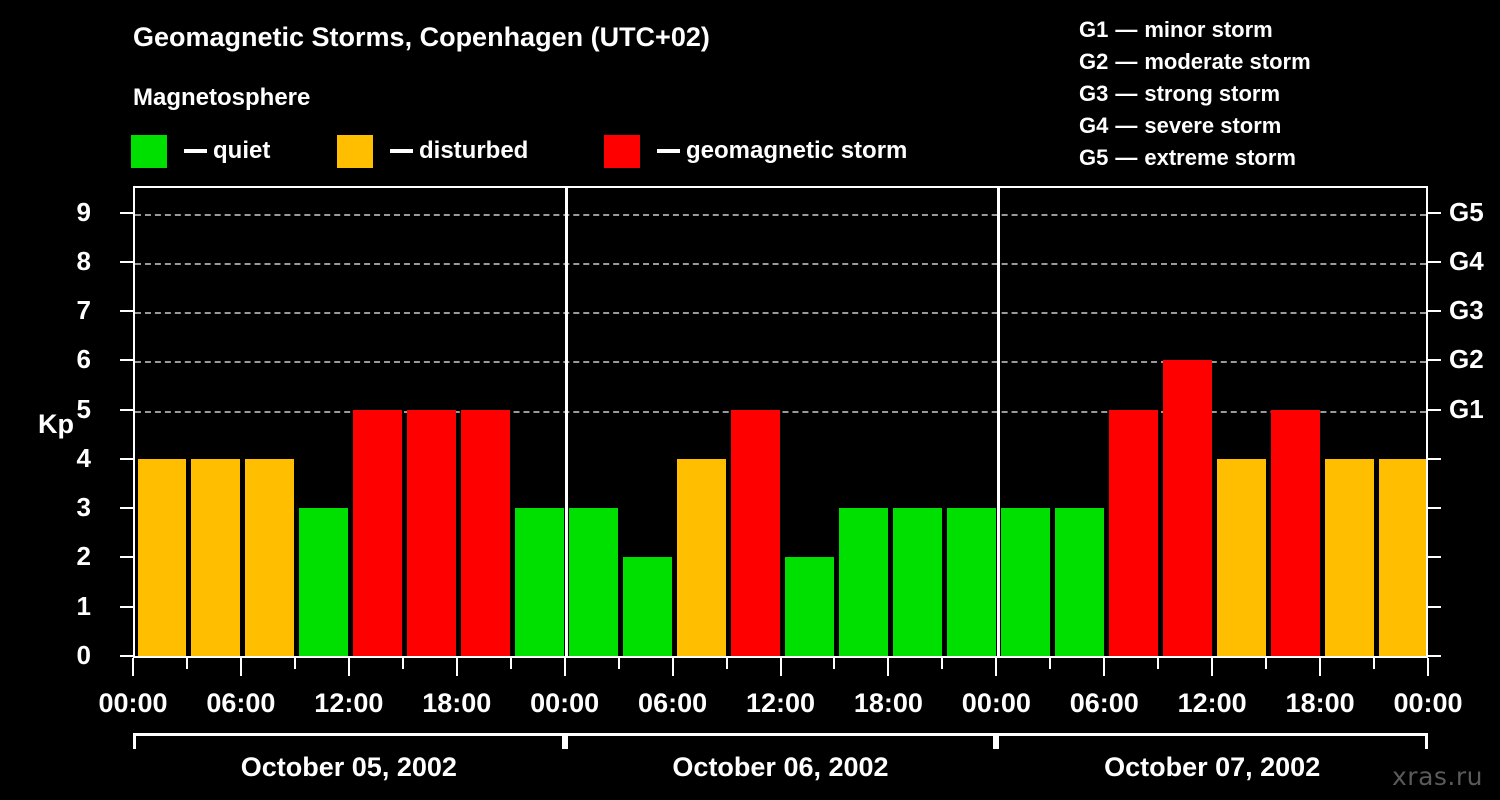 Image resolution: width=1500 pixels, height=800 pixels. I want to click on g-legend-row-g1: G1— minor storm, so click(1195, 30).